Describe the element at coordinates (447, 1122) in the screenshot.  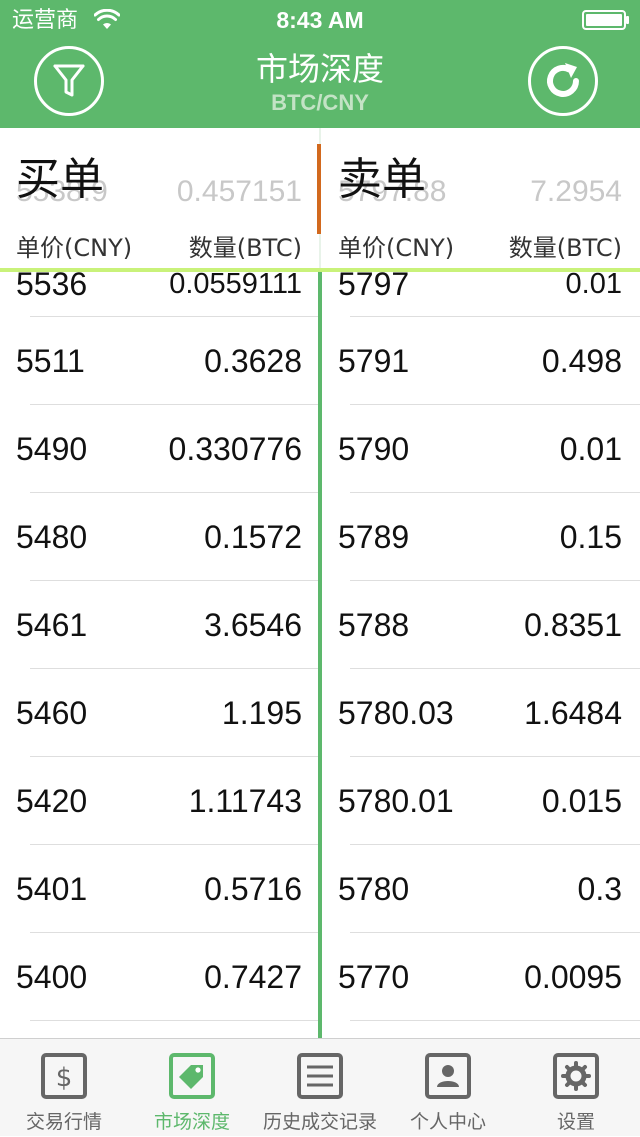
I see `tab-label: 个人中心` at that location.